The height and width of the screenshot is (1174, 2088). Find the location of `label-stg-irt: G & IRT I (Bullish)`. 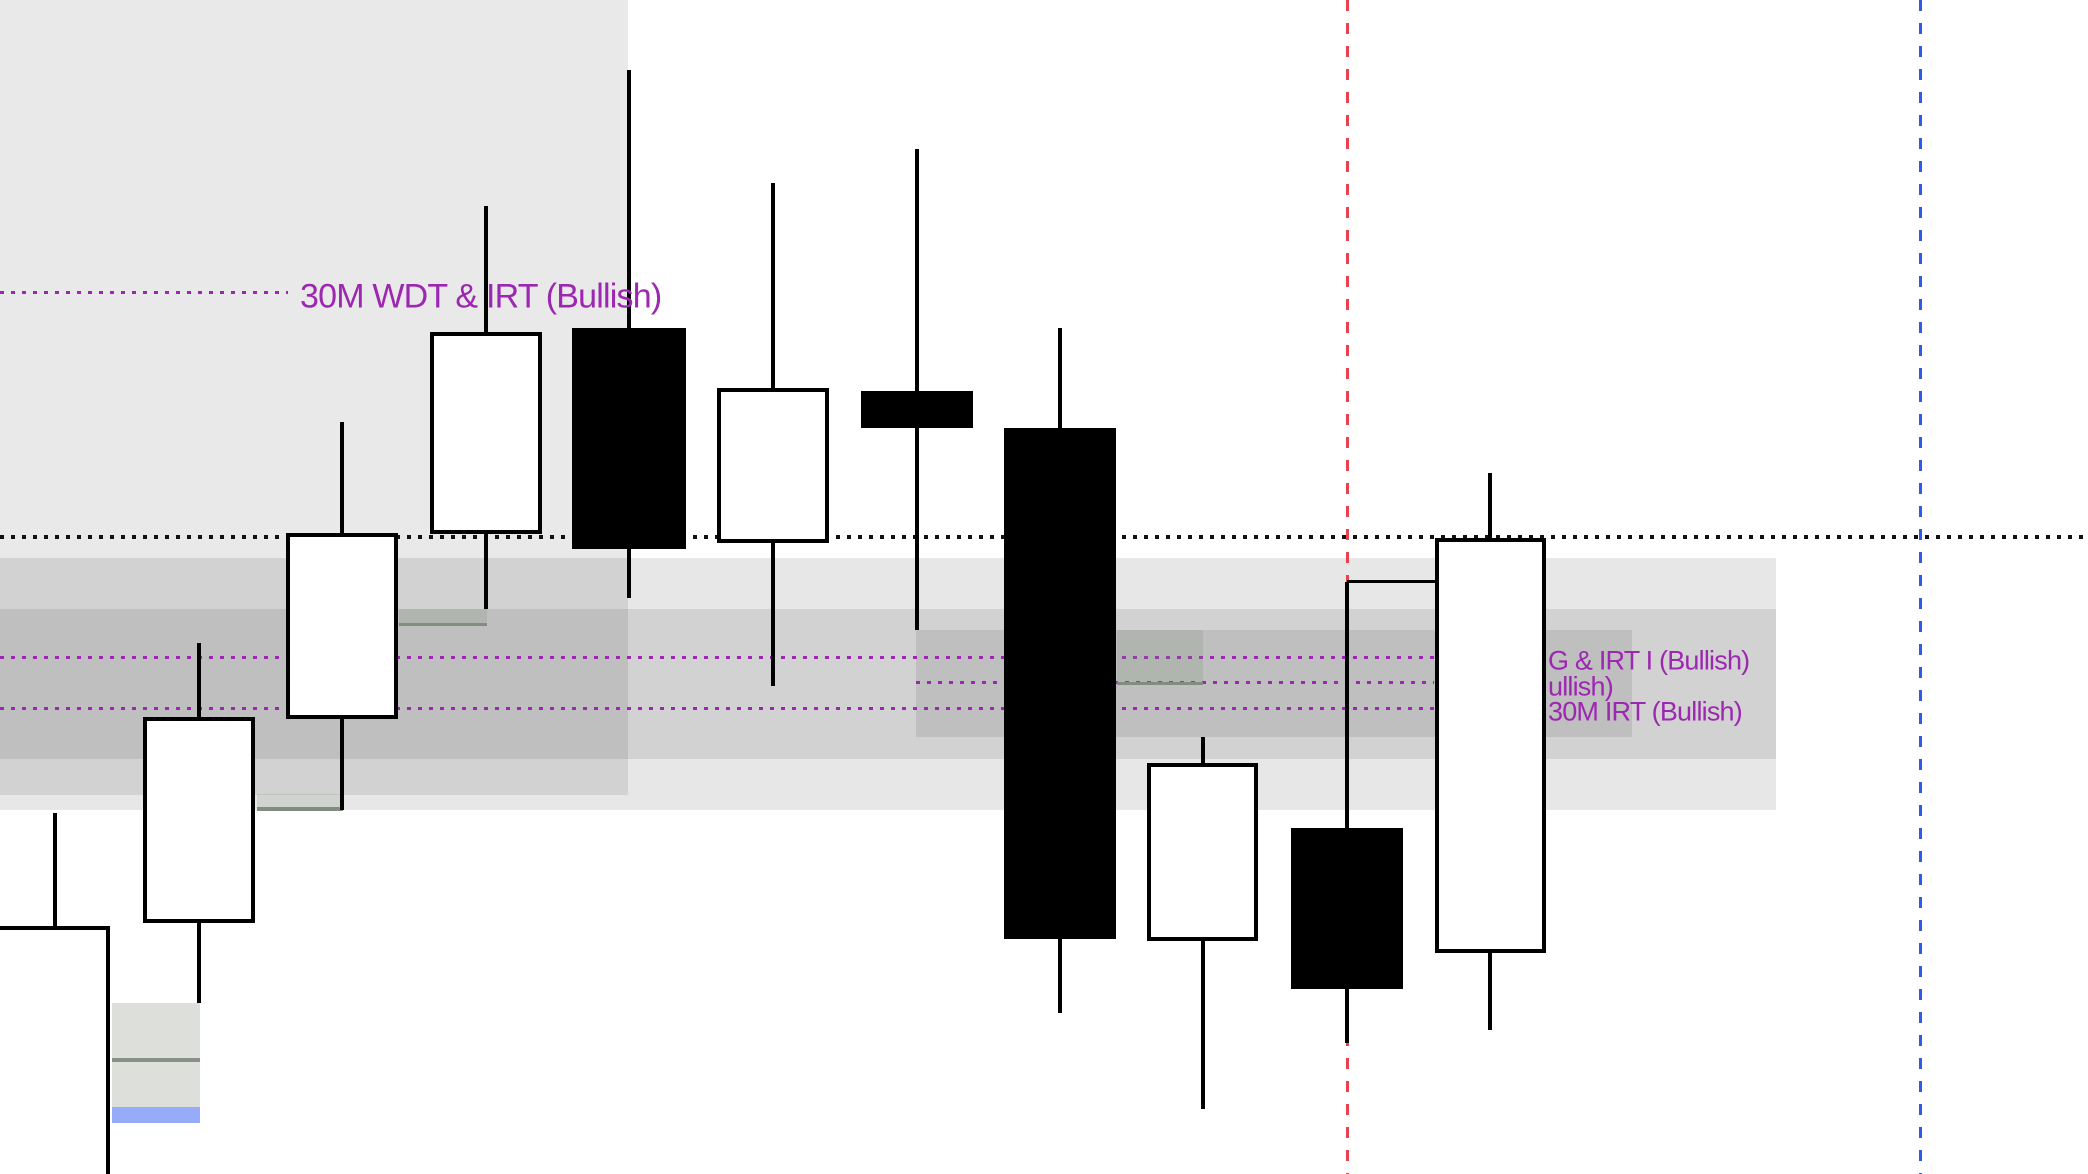

label-stg-irt: G & IRT I (Bullish) is located at coordinates (1649, 660).